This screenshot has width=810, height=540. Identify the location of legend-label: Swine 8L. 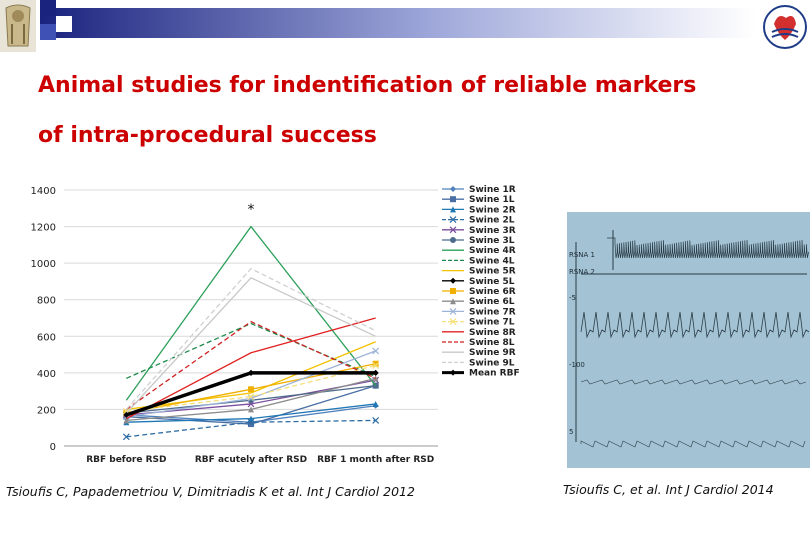
(492, 343).